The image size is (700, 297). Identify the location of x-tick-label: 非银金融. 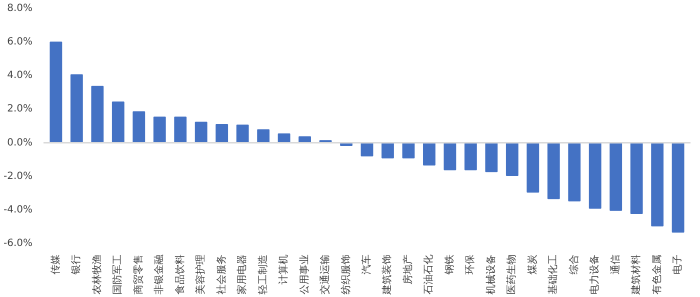
(159, 274).